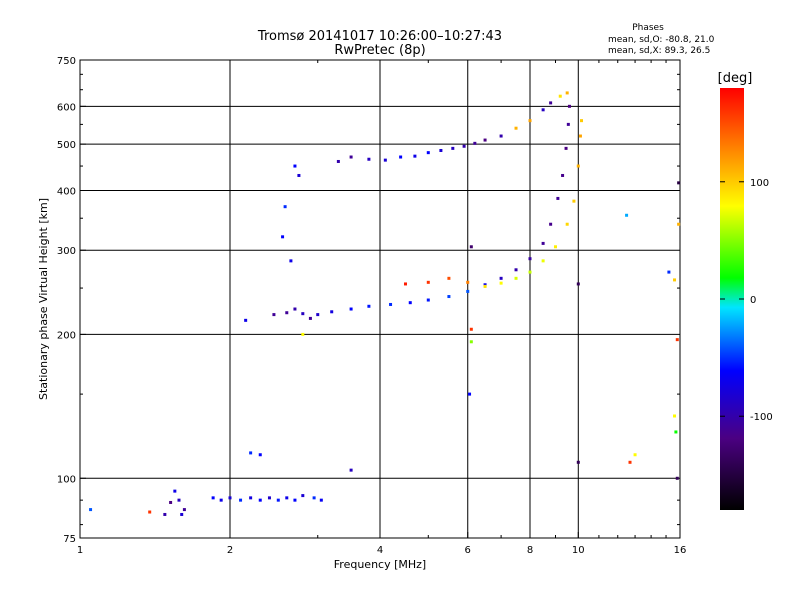  Describe the element at coordinates (66, 191) in the screenshot. I see `y-tick-label: 400` at that location.